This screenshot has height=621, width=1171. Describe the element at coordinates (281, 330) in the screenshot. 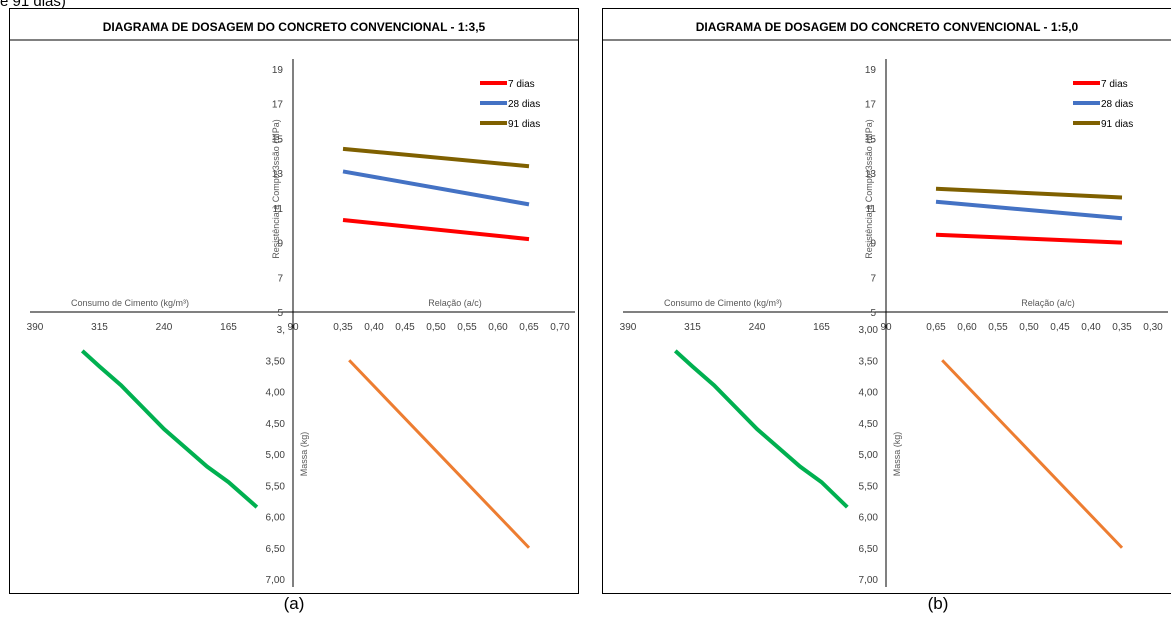

I see `y-tick-label-massa: 3,` at that location.